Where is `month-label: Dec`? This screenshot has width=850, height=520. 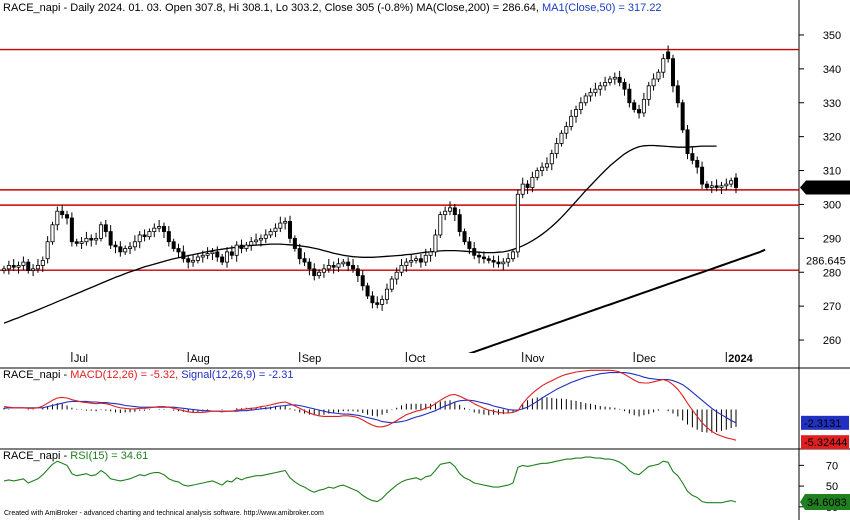 month-label: Dec is located at coordinates (646, 359).